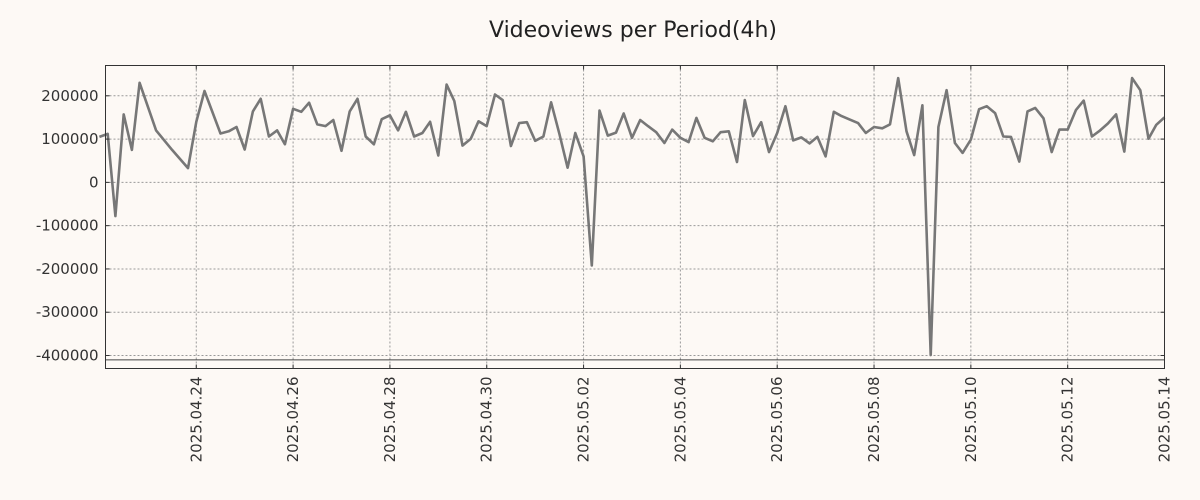 The image size is (1200, 500). I want to click on x-tick-label: 2025.04.28, so click(390, 420).